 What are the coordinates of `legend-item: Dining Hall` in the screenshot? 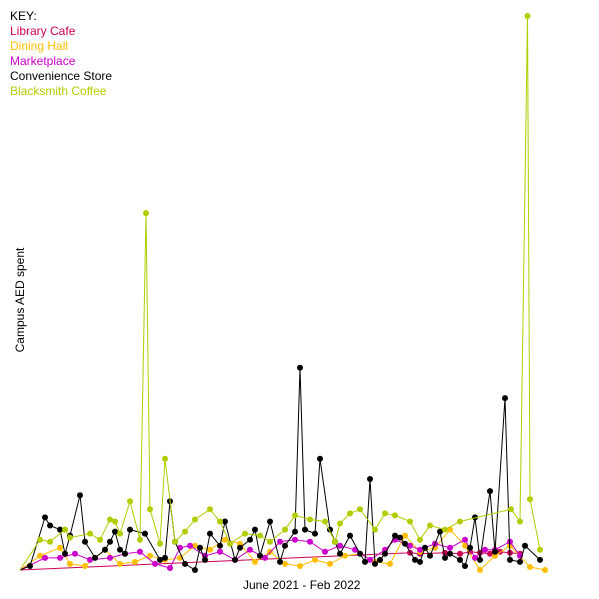 It's located at (39, 46).